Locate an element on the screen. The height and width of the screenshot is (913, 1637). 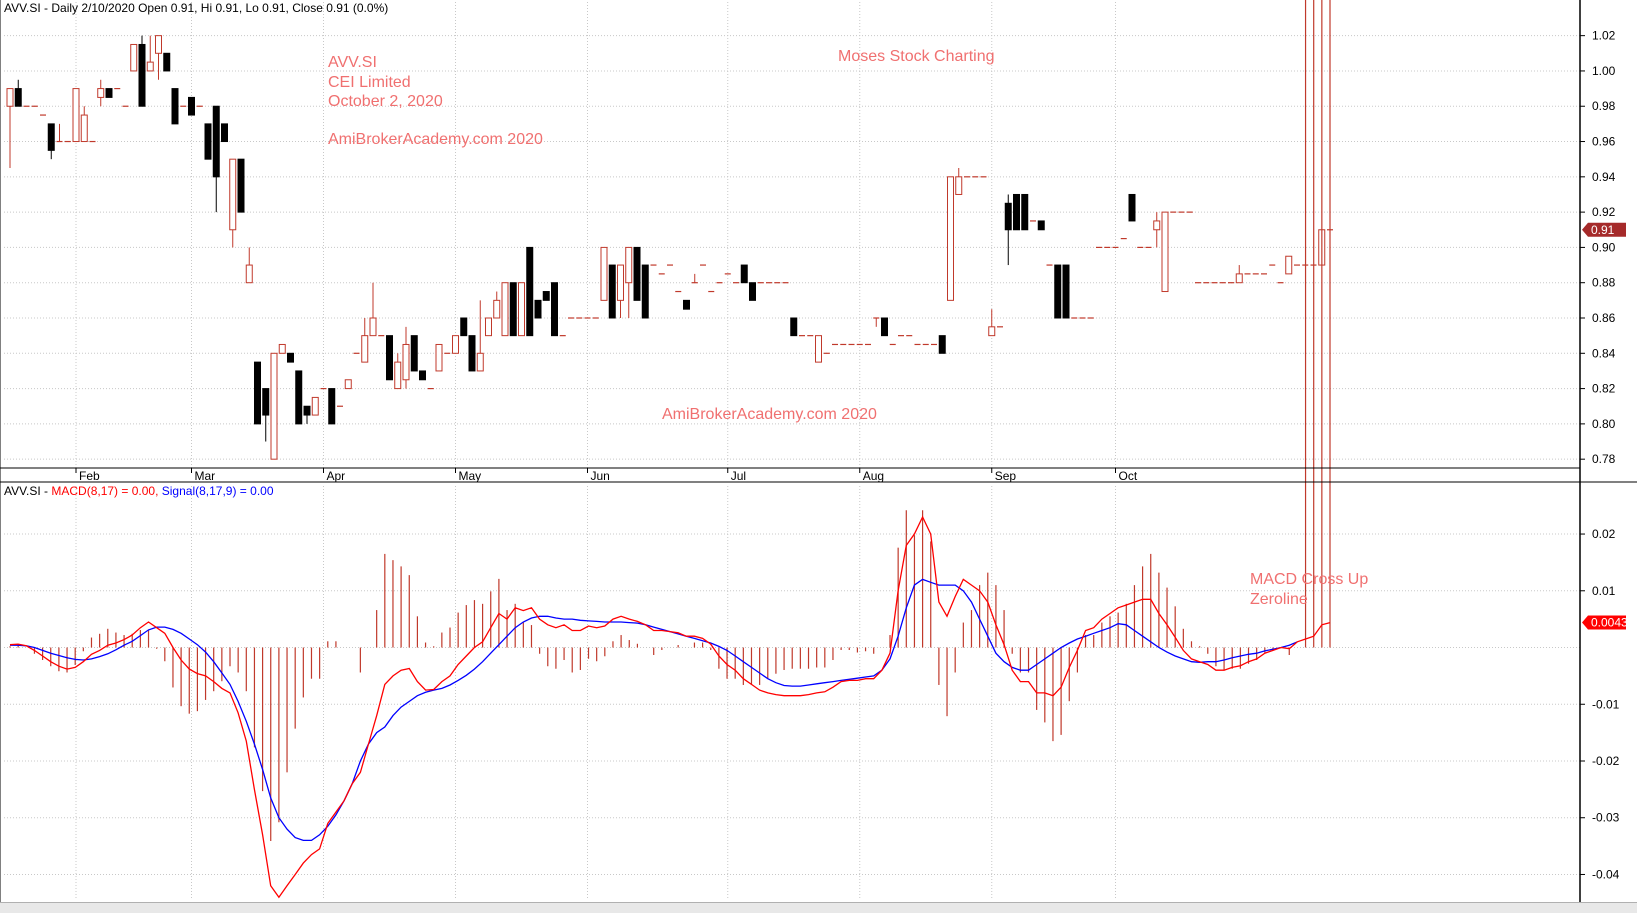
watermark-bottom: AmiBrokerAcademy.com 2020 is located at coordinates (769, 414).